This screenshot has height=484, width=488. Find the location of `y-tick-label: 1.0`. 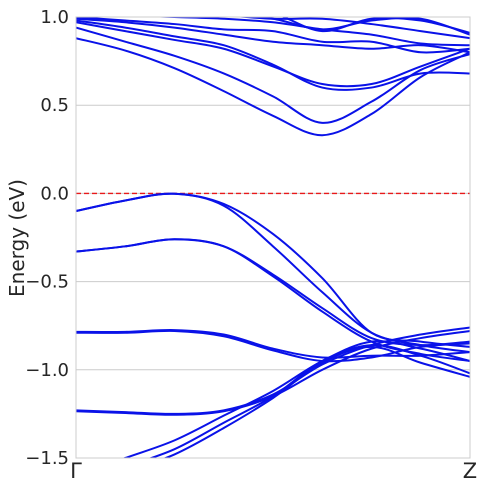

y-tick-label: 1.0 is located at coordinates (54, 17).